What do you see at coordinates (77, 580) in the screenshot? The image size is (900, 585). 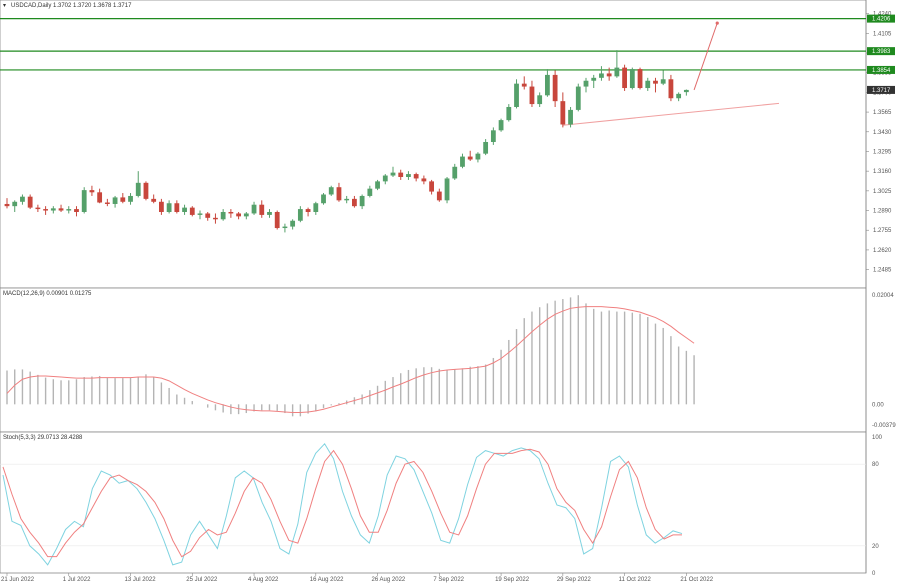 I see `xtick-label: 1 Jul 2022` at bounding box center [77, 580].